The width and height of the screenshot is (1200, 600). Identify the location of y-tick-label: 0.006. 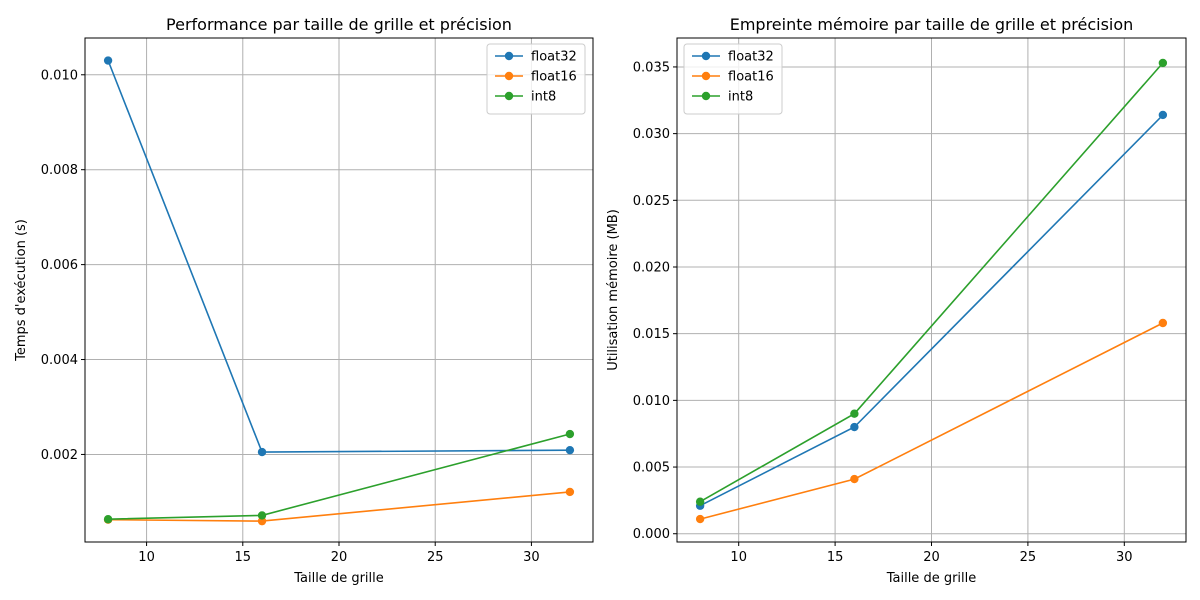
(59, 265).